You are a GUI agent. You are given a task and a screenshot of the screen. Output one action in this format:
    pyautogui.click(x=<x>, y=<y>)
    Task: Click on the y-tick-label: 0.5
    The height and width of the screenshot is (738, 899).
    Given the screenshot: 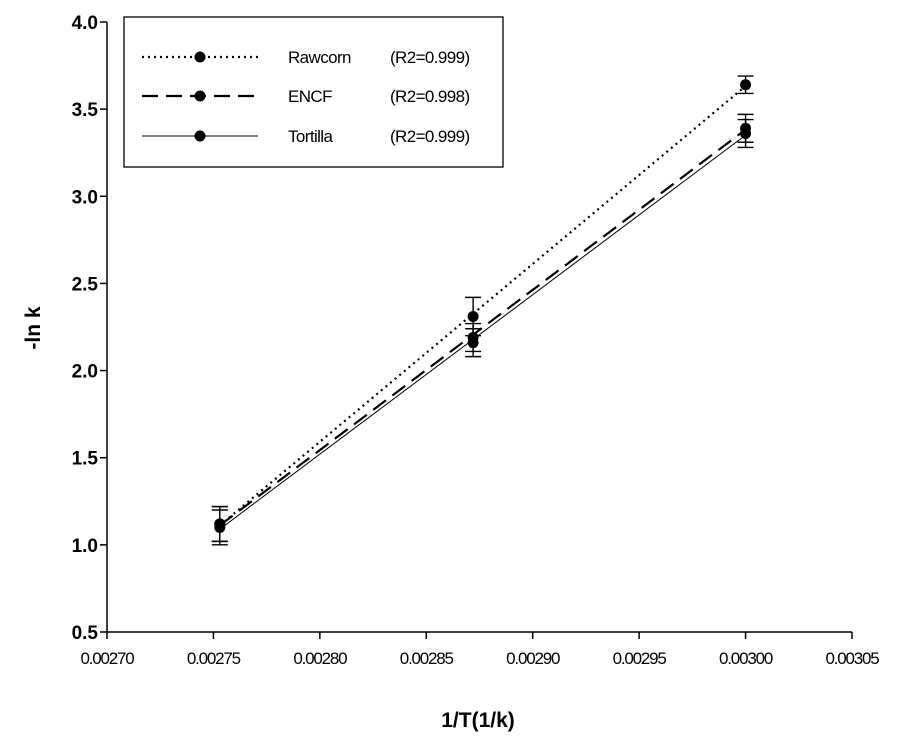 What is the action you would take?
    pyautogui.click(x=85, y=633)
    